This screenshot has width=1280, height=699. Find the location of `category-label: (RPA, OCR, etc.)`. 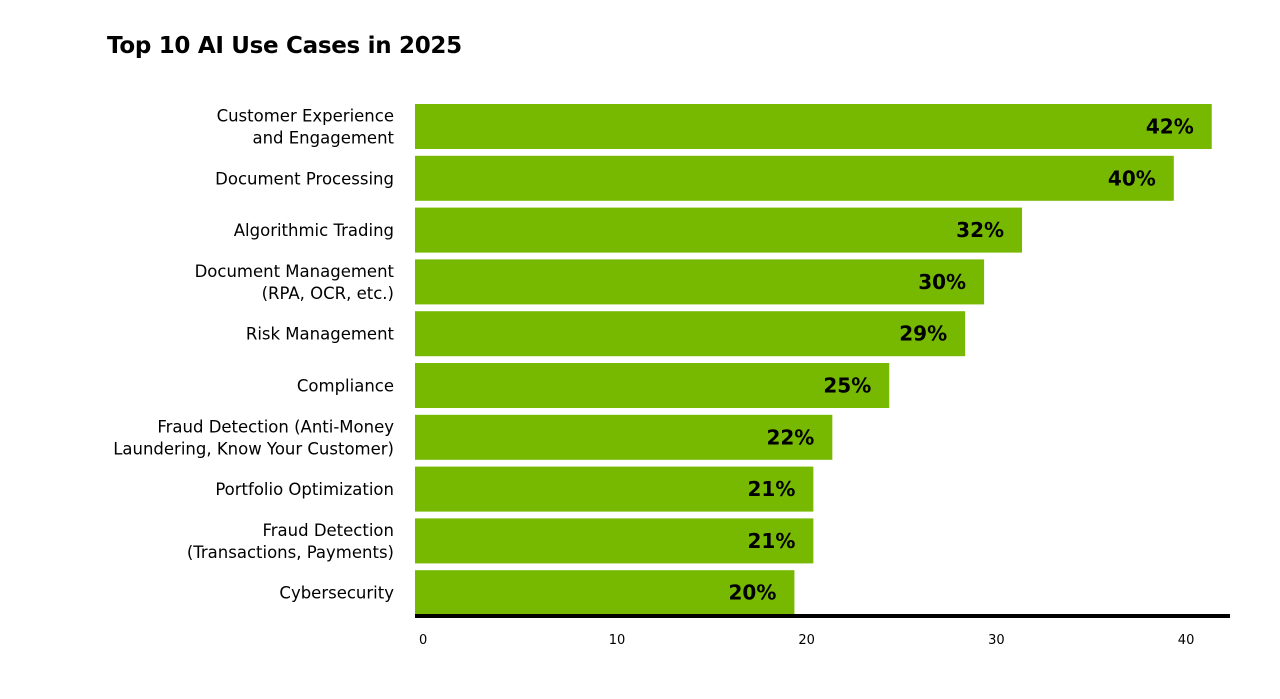

category-label: (RPA, OCR, etc.) is located at coordinates (328, 293).